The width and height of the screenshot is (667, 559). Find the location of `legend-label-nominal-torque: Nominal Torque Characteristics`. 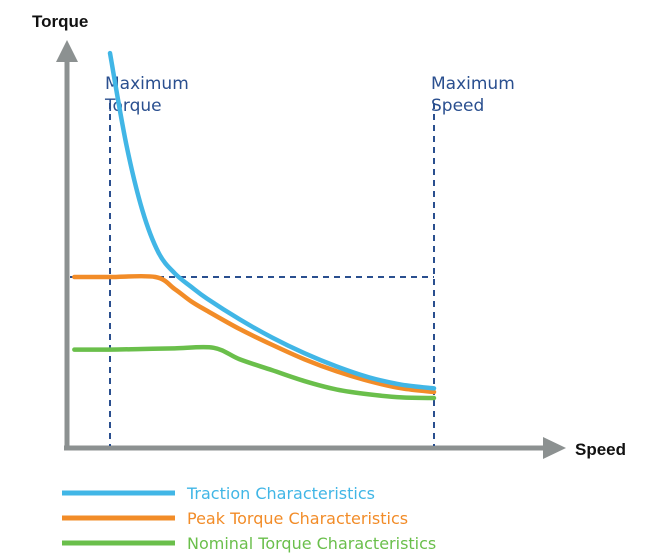

legend-label-nominal-torque: Nominal Torque Characteristics is located at coordinates (311, 543).